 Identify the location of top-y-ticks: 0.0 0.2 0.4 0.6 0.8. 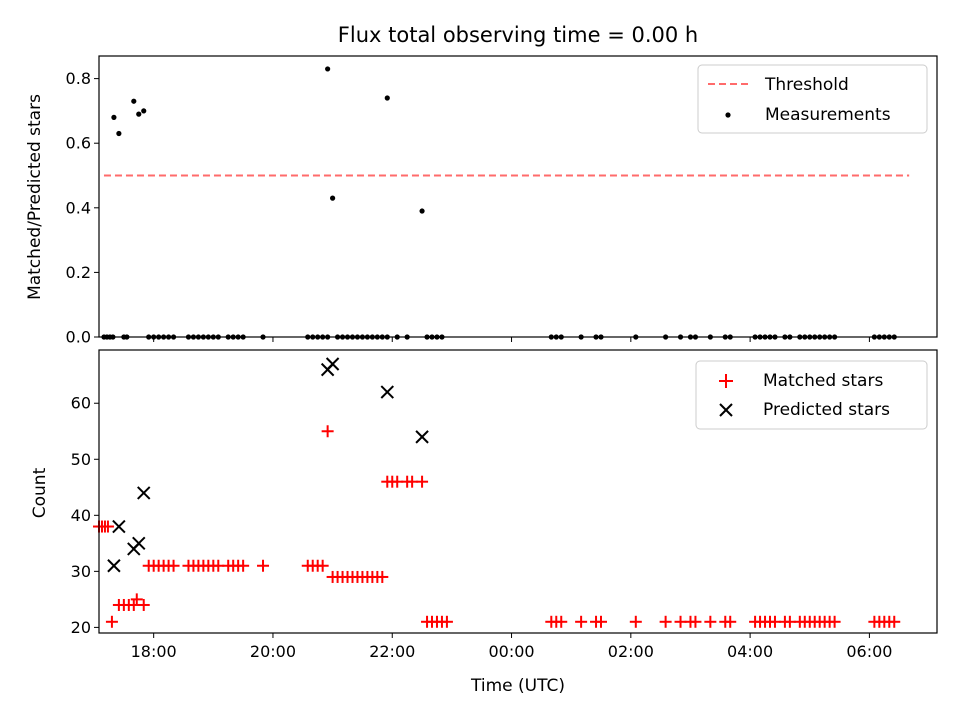
(82, 208).